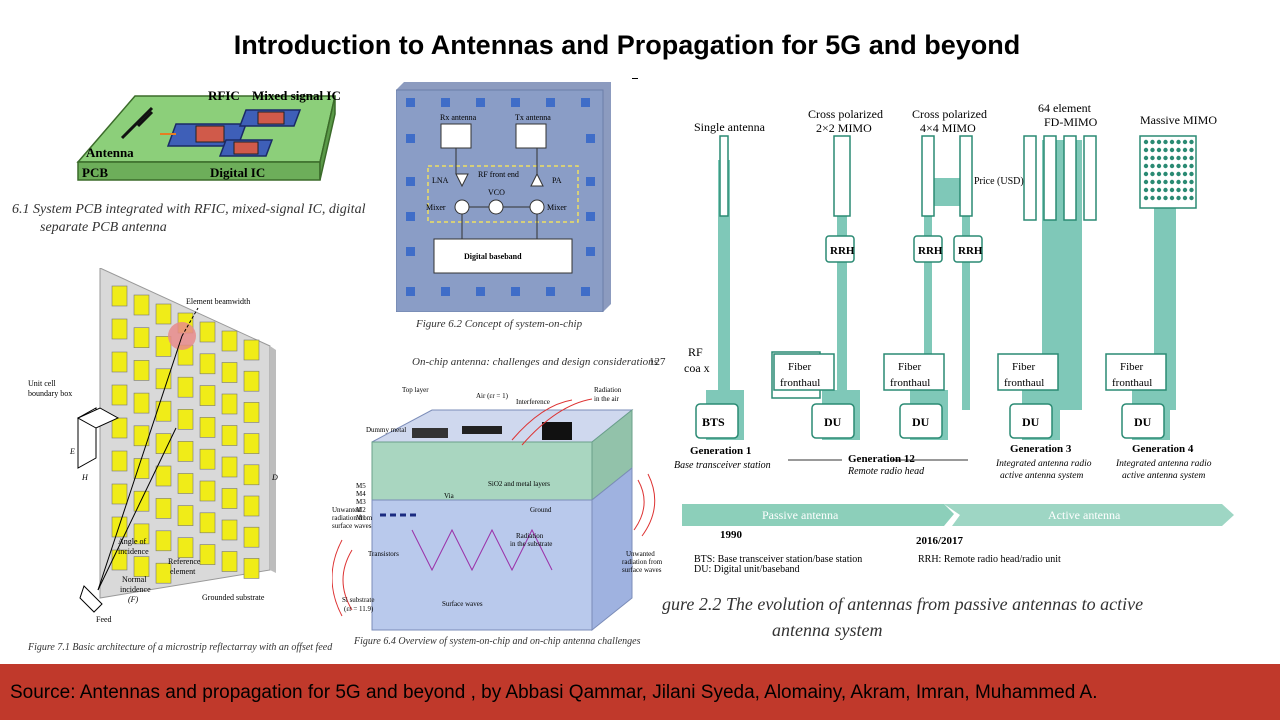  I want to click on fig22-label-single: Single antenna, so click(730, 127).